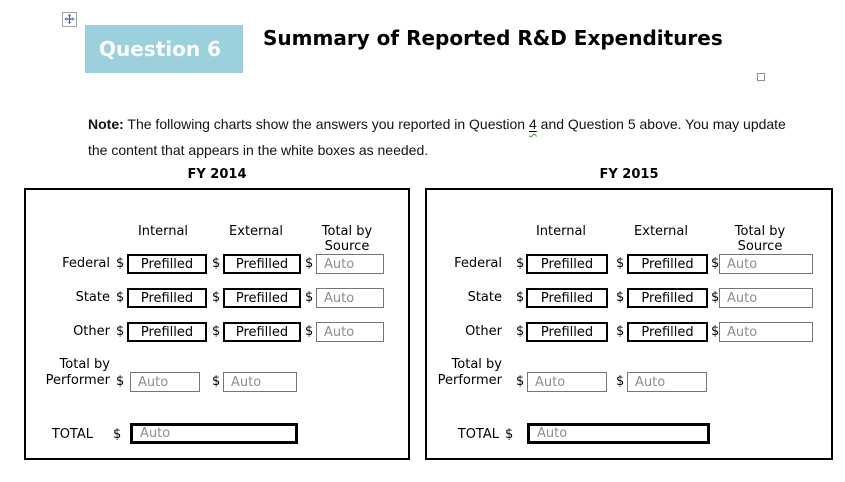 The height and width of the screenshot is (482, 845). Describe the element at coordinates (165, 382) in the screenshot. I see `fy2014-performer-internal-field: Auto` at that location.